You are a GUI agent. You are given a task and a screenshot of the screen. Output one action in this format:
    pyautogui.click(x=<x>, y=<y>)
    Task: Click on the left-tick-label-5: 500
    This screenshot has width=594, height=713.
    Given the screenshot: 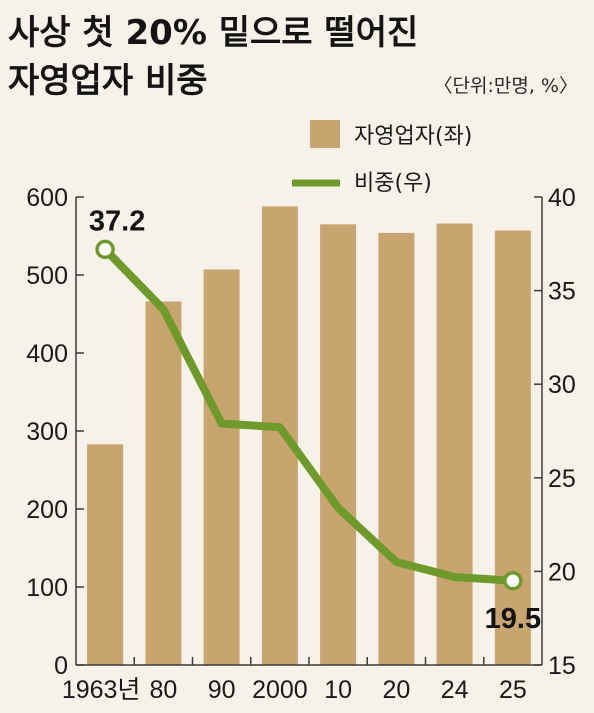 What is the action you would take?
    pyautogui.click(x=47, y=276)
    